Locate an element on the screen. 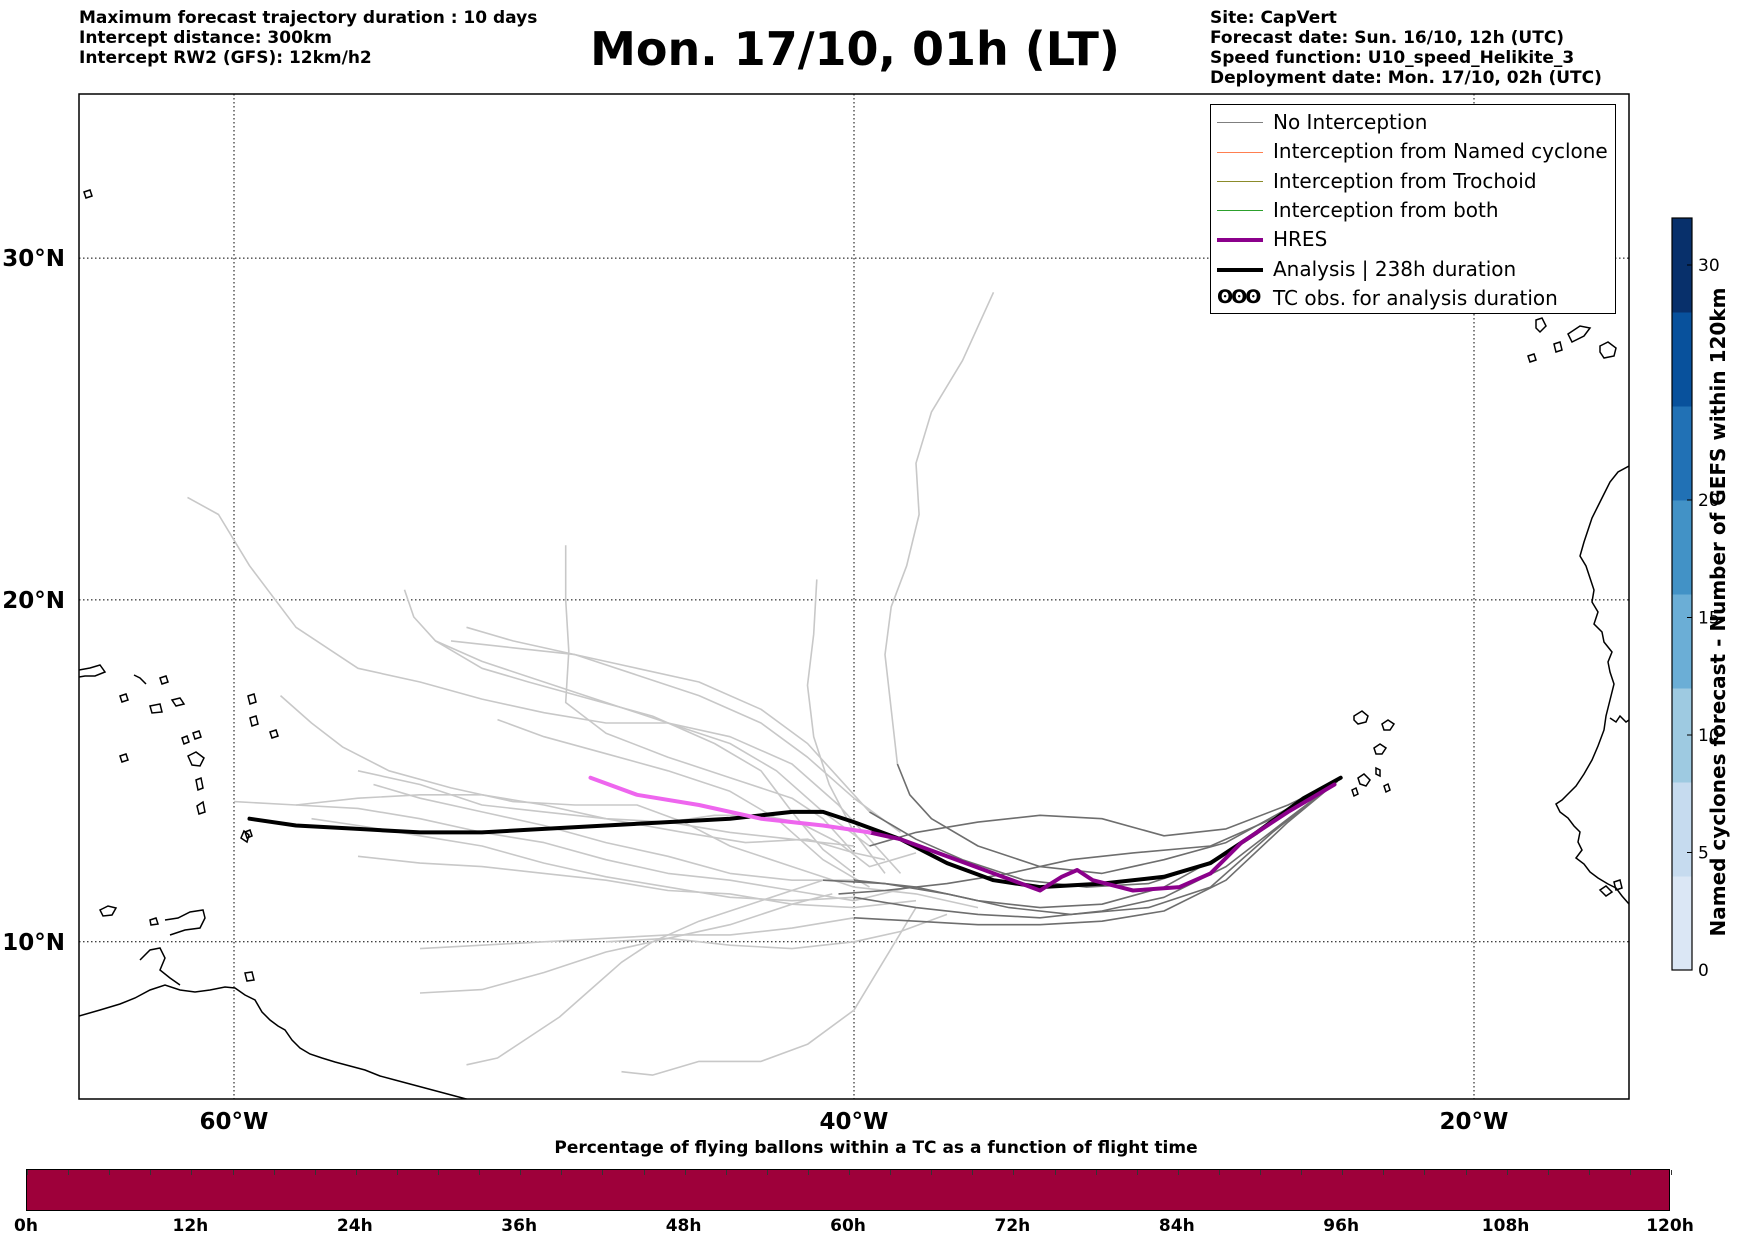 The width and height of the screenshot is (1752, 1241). flight-bar-tick-label: 120h is located at coordinates (1670, 1226).